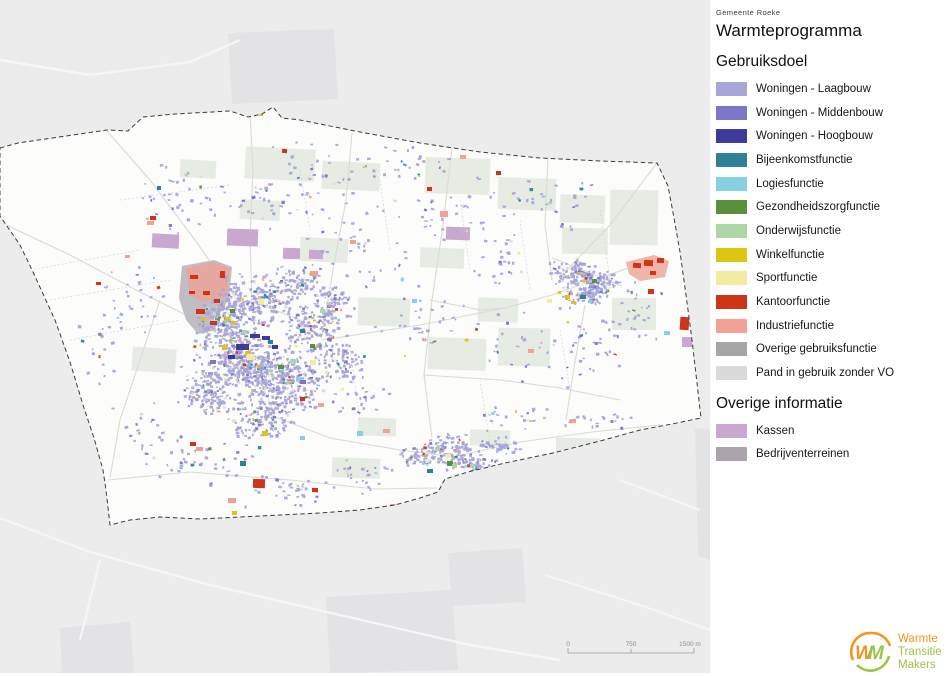 The width and height of the screenshot is (952, 676). I want to click on legend-label: Gezondheidszorgfunctie, so click(818, 207).